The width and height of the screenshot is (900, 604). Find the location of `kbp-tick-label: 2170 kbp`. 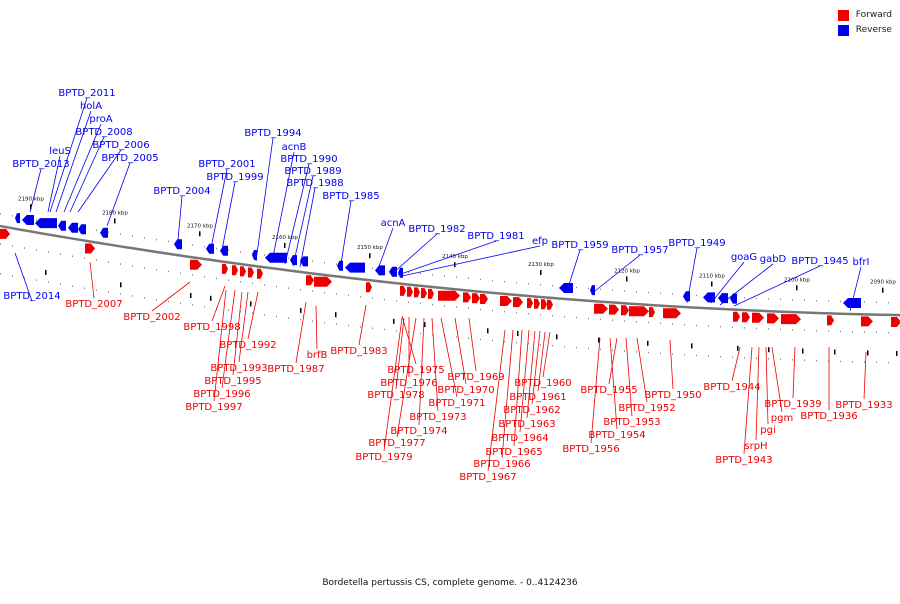

kbp-tick-label: 2170 kbp is located at coordinates (200, 226).